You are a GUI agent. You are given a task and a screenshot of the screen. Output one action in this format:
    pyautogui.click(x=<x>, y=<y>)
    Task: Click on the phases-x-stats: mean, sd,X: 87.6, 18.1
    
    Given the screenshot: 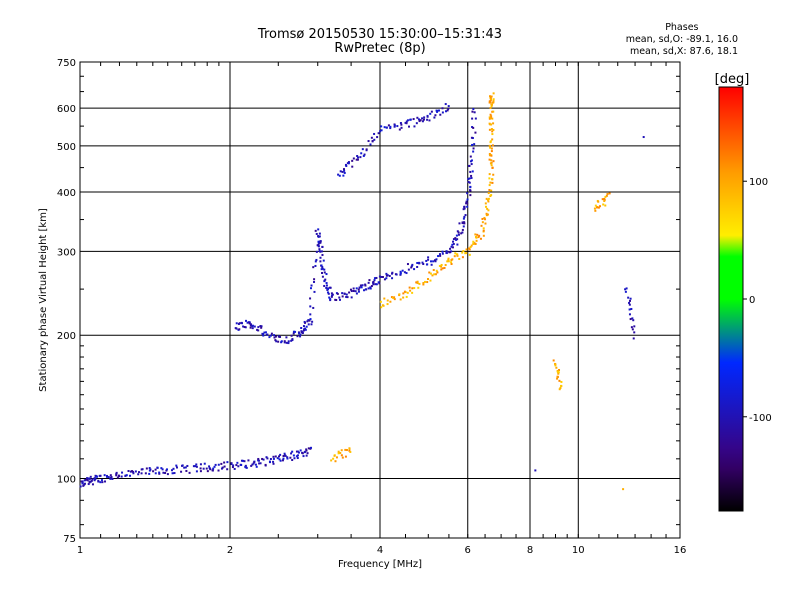 What is the action you would take?
    pyautogui.click(x=683, y=51)
    